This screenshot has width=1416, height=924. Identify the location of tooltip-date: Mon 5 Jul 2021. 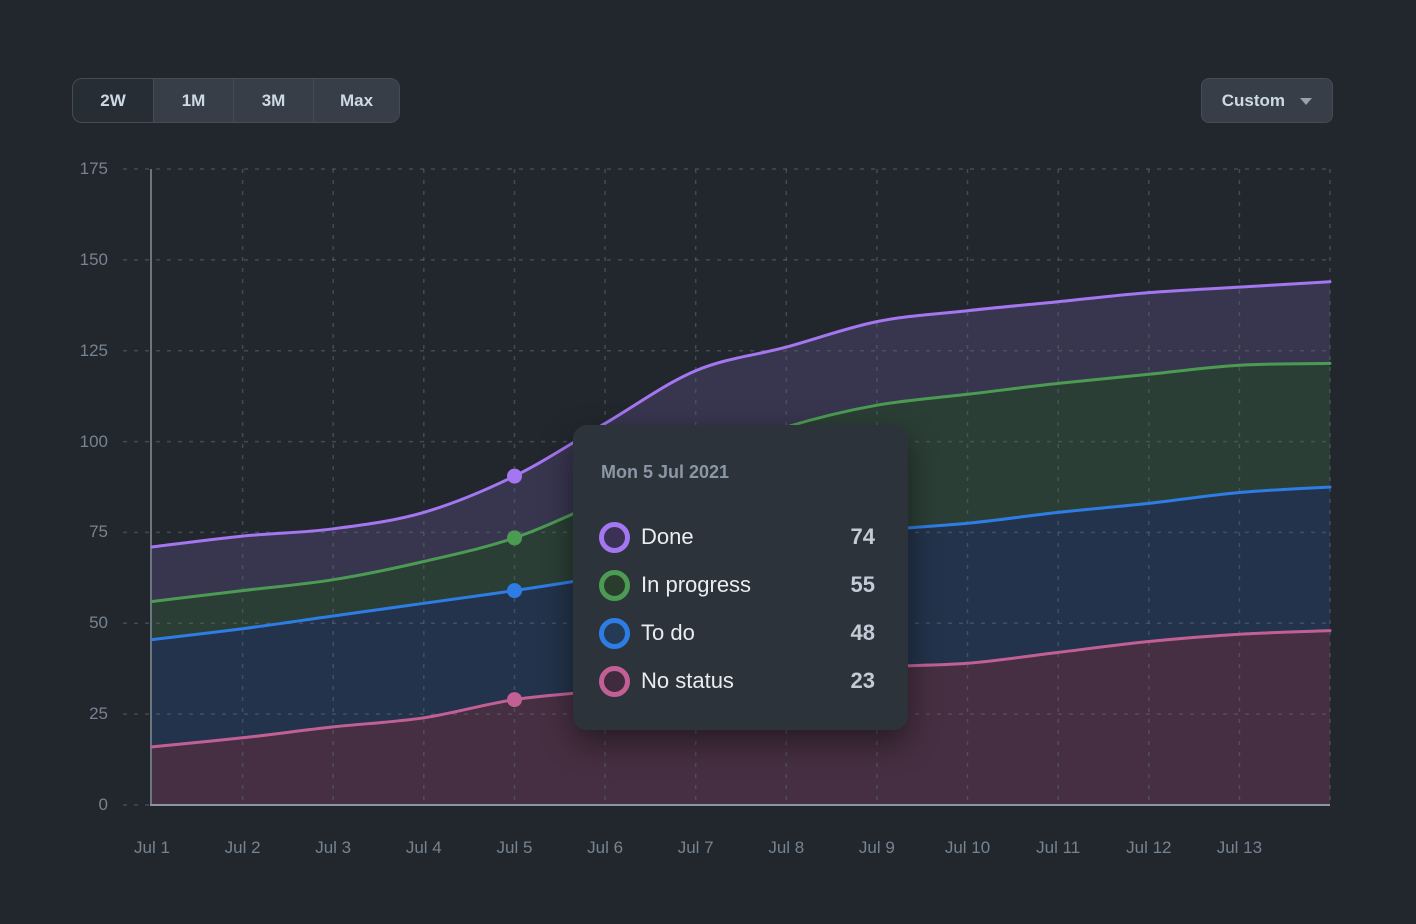
(665, 472).